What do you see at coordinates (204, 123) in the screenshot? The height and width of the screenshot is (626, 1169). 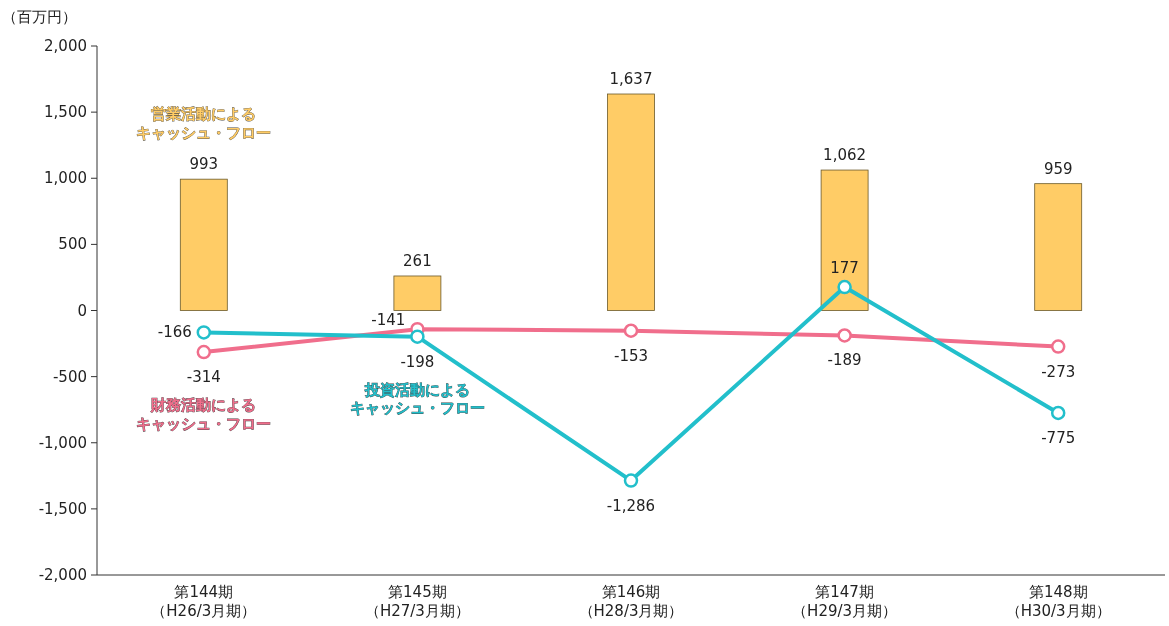 I see `text: 営業活動によるキャッシュ・フロー` at bounding box center [204, 123].